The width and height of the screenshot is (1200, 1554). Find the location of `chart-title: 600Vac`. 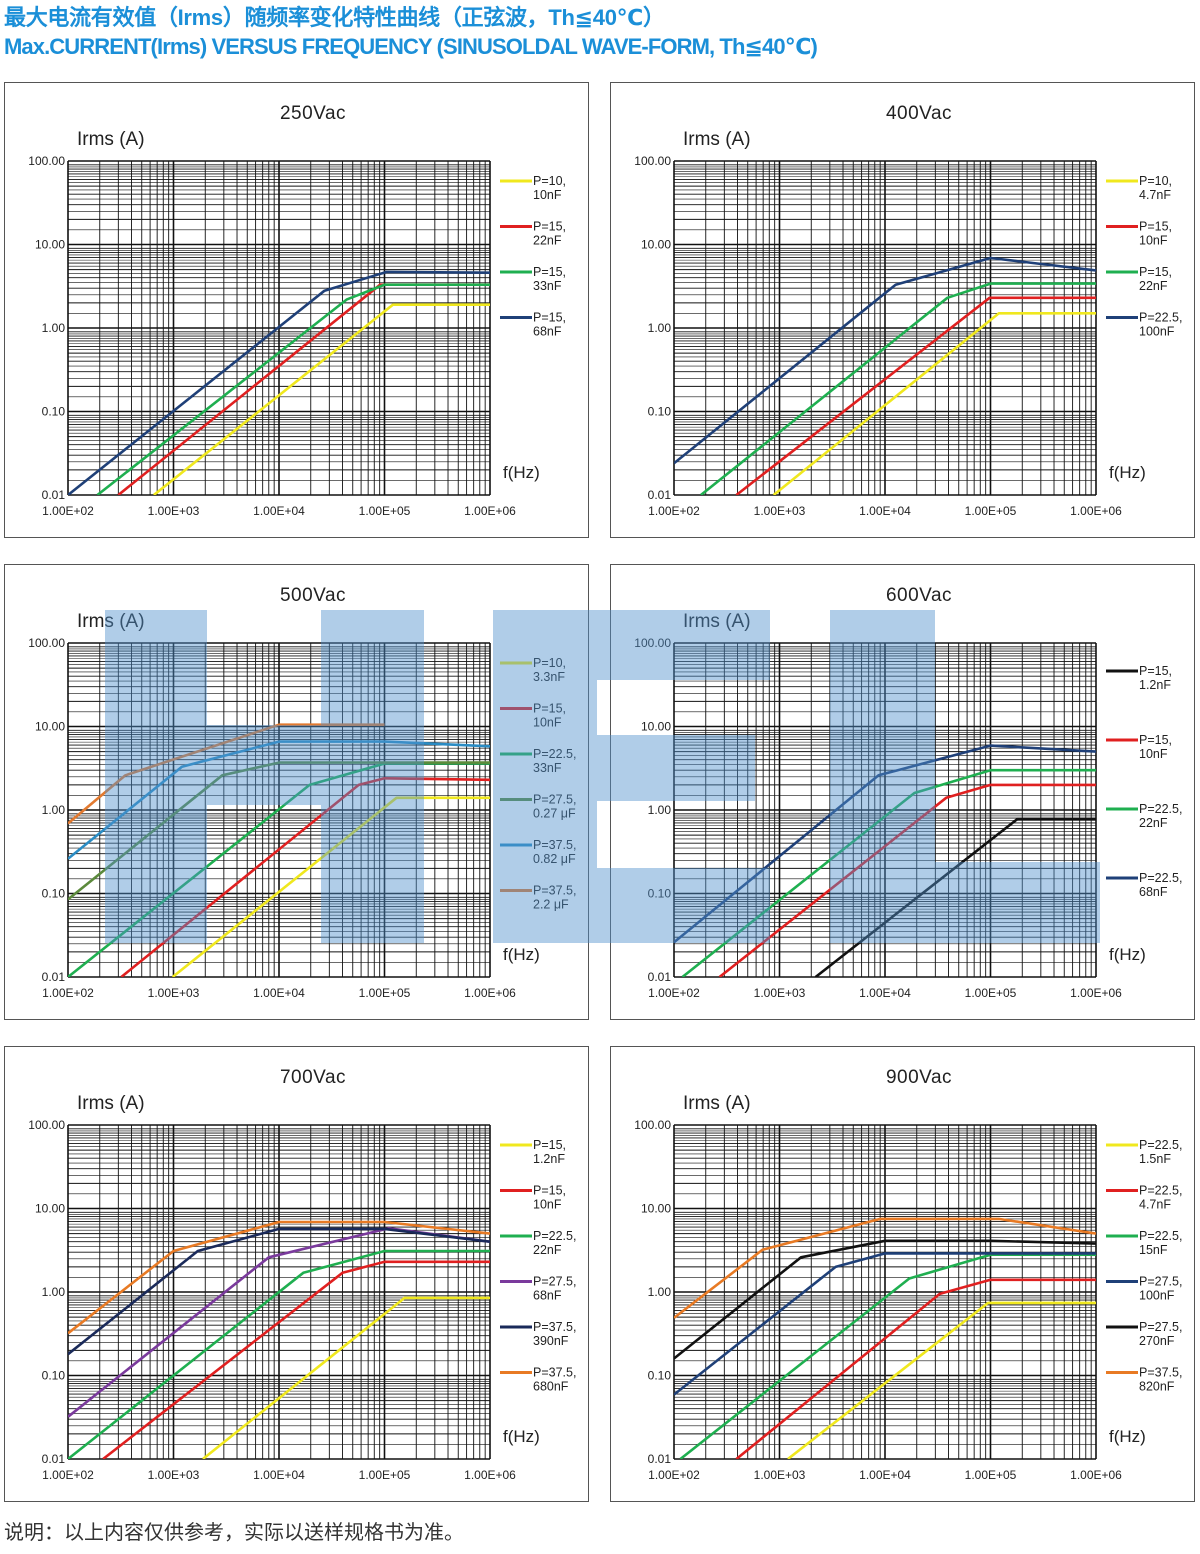

chart-title: 600Vac is located at coordinates (919, 595).